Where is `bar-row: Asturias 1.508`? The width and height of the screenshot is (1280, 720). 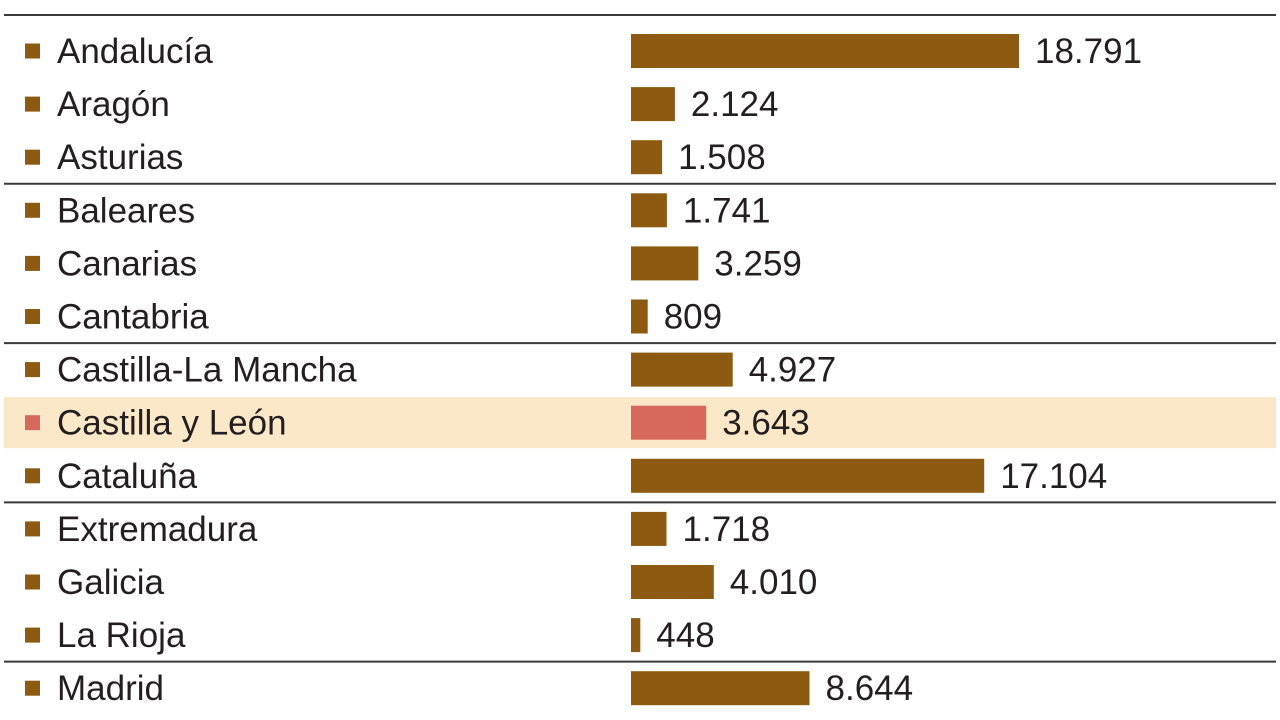 bar-row: Asturias 1.508 is located at coordinates (395, 157).